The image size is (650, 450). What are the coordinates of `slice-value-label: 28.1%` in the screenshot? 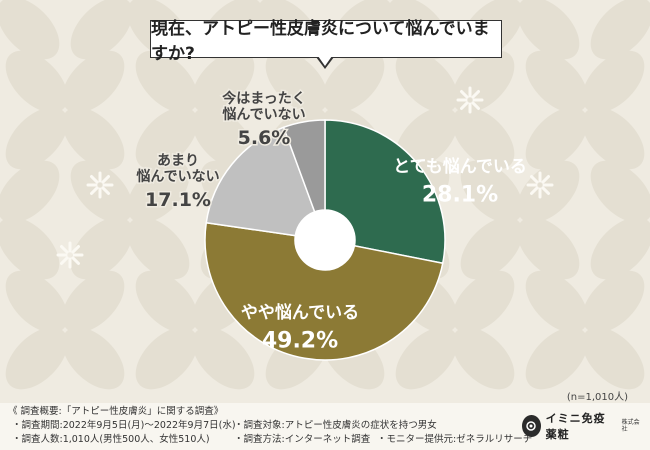 It's located at (460, 194).